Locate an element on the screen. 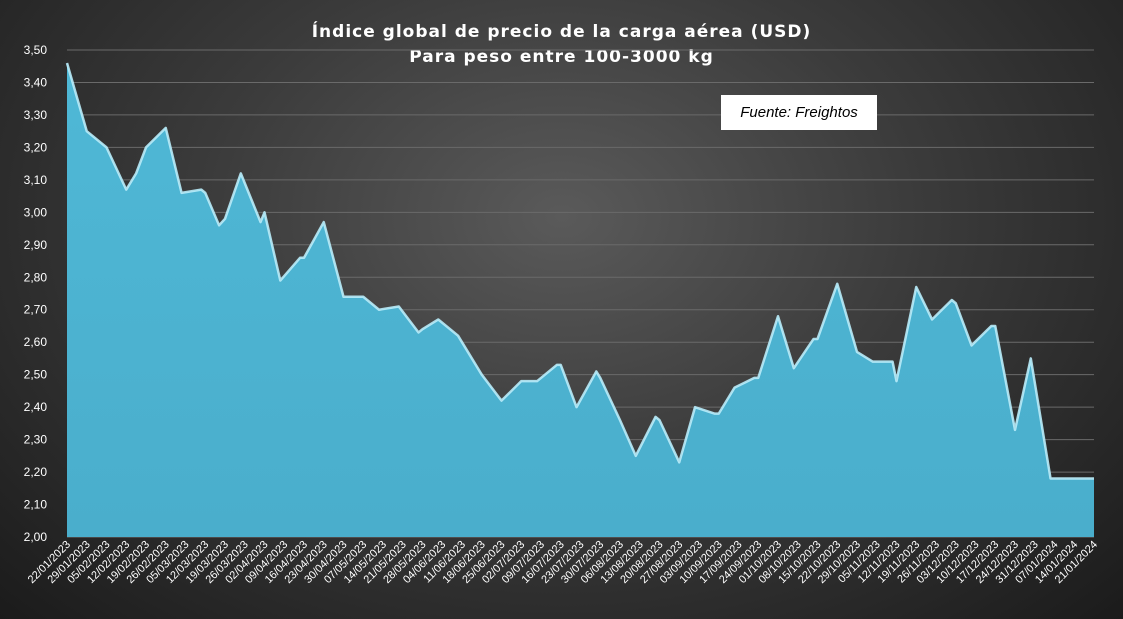 The width and height of the screenshot is (1123, 619). source-annotation: Fuente: Freightos is located at coordinates (799, 112).